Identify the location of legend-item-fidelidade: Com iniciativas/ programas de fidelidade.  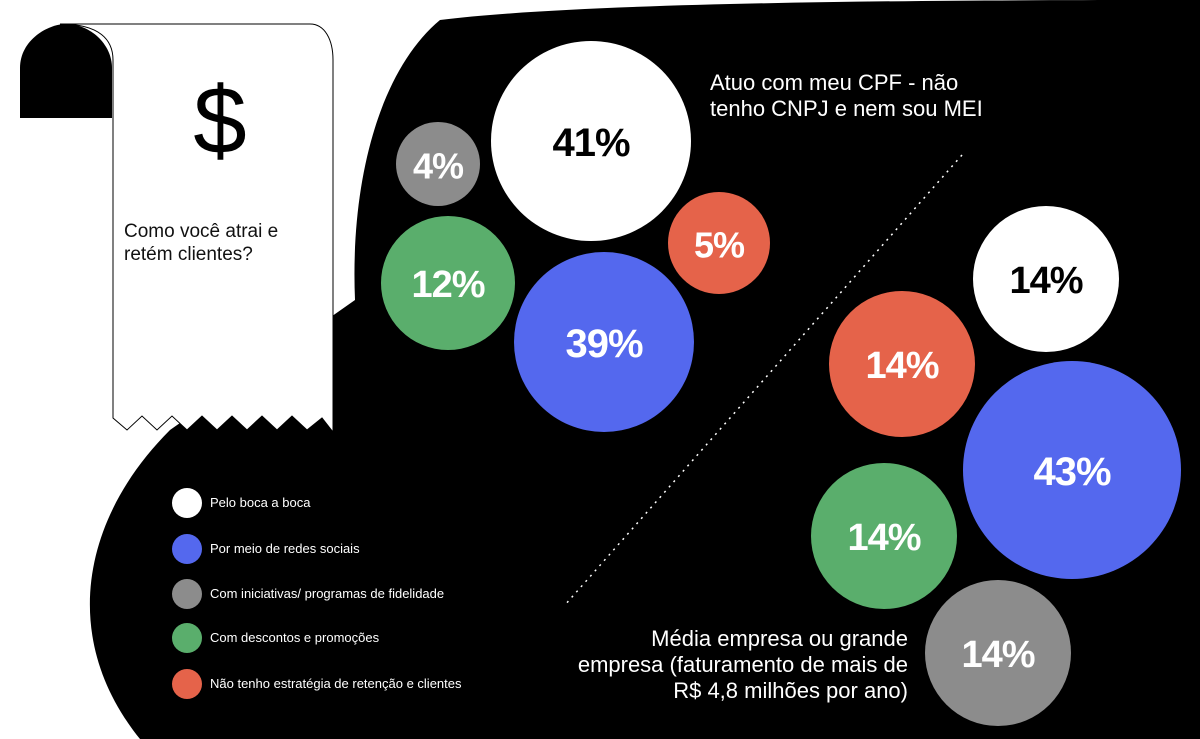
(352, 594).